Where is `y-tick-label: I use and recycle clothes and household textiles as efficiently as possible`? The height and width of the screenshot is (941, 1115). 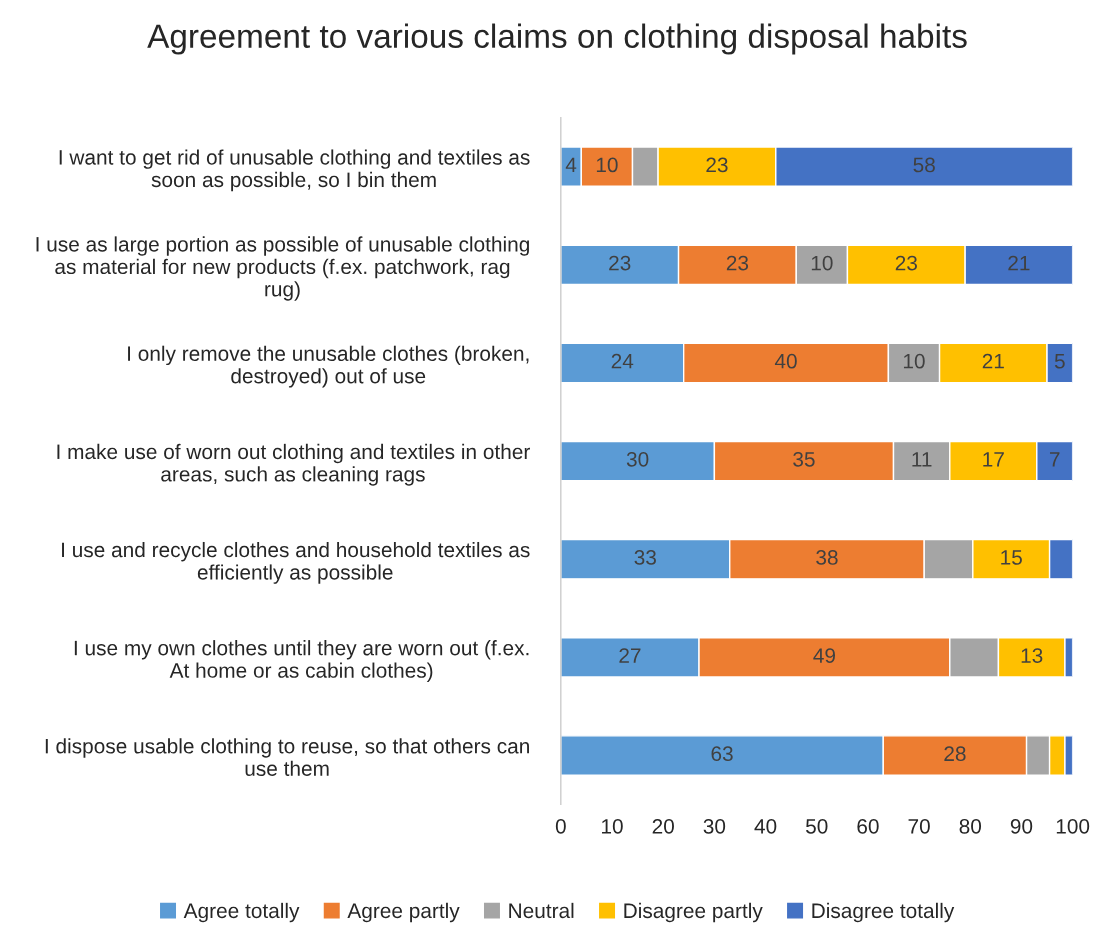 y-tick-label: I use and recycle clothes and household textiles as efficiently as possible is located at coordinates (296, 562).